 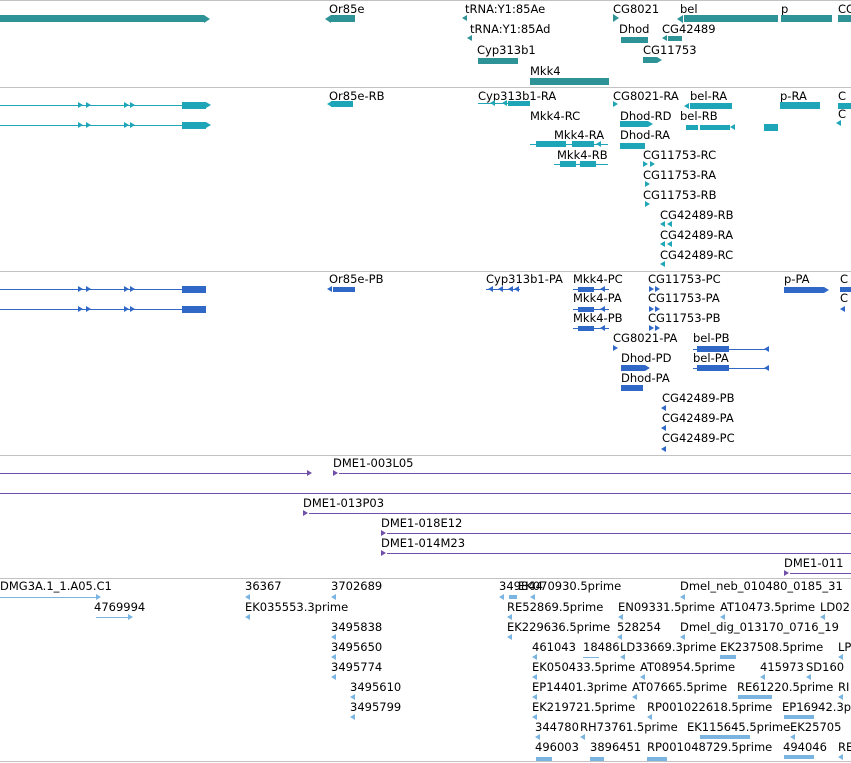 What do you see at coordinates (357, 586) in the screenshot?
I see `feature-label: 3702689` at bounding box center [357, 586].